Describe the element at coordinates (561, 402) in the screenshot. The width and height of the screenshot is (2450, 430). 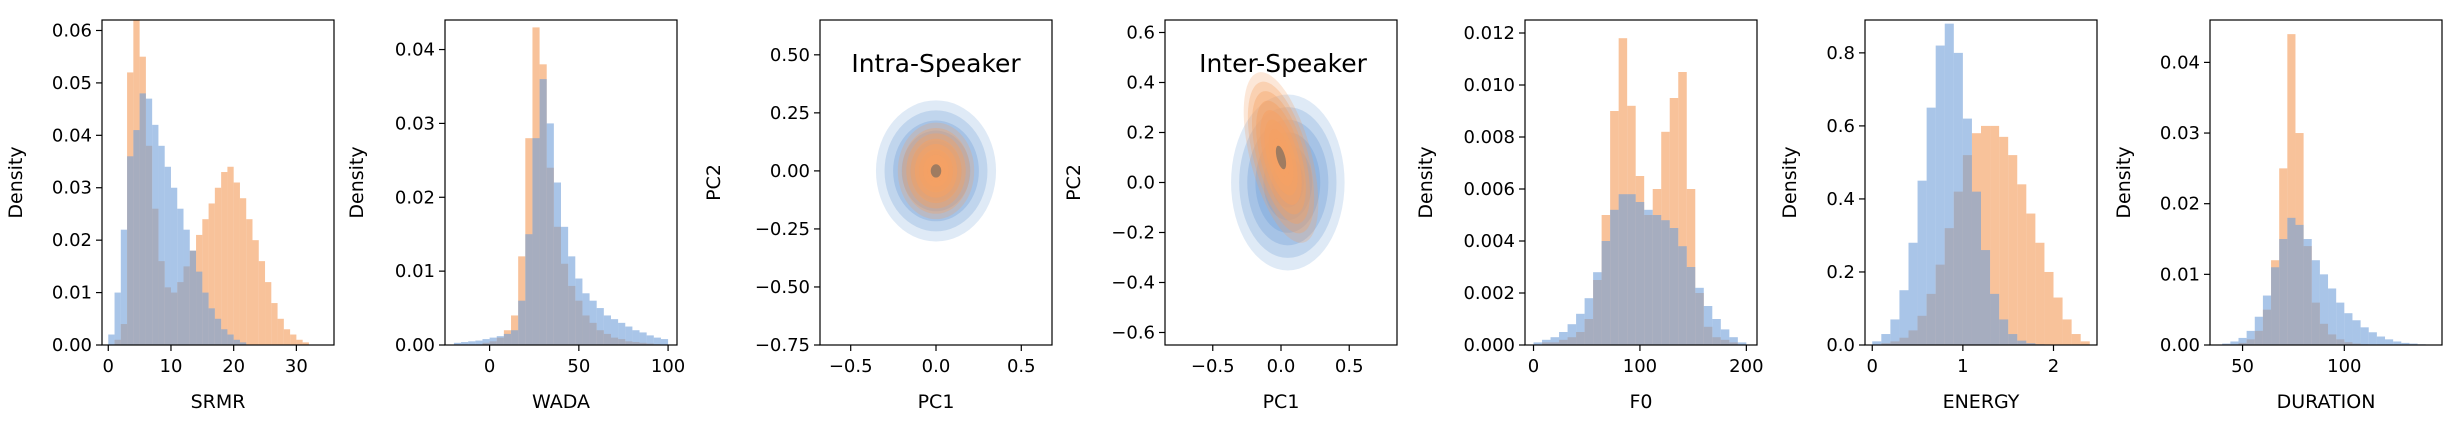
I see `panel-wada-xlabel: WADA` at that location.